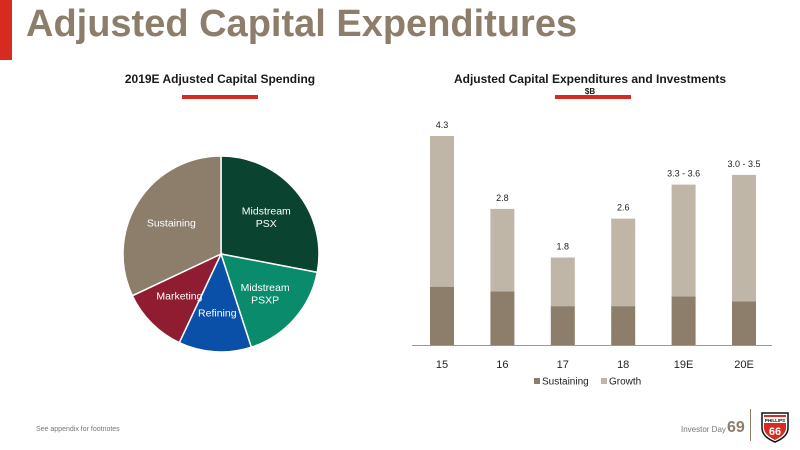 Image resolution: width=800 pixels, height=450 pixels. I want to click on pie-slice-label-4: Sustaining, so click(171, 223).